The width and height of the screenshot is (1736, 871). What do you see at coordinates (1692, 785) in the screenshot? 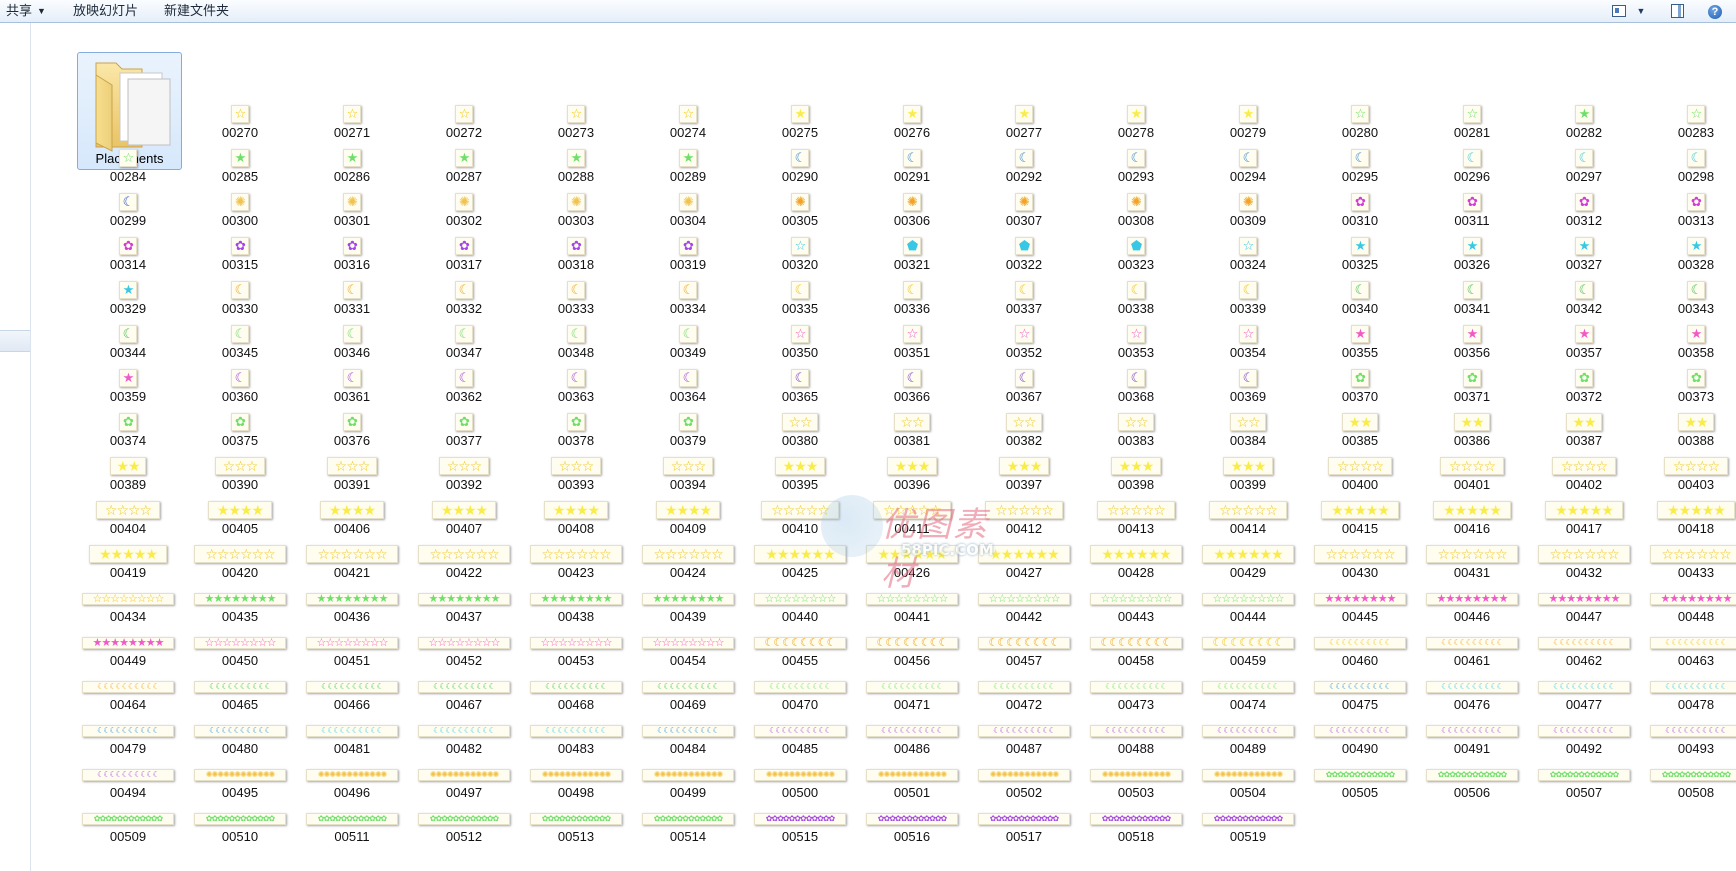
I see `file-item: ✿✿✿✿✿✿✿✿✿✿✿✿ 00508` at bounding box center [1692, 785].